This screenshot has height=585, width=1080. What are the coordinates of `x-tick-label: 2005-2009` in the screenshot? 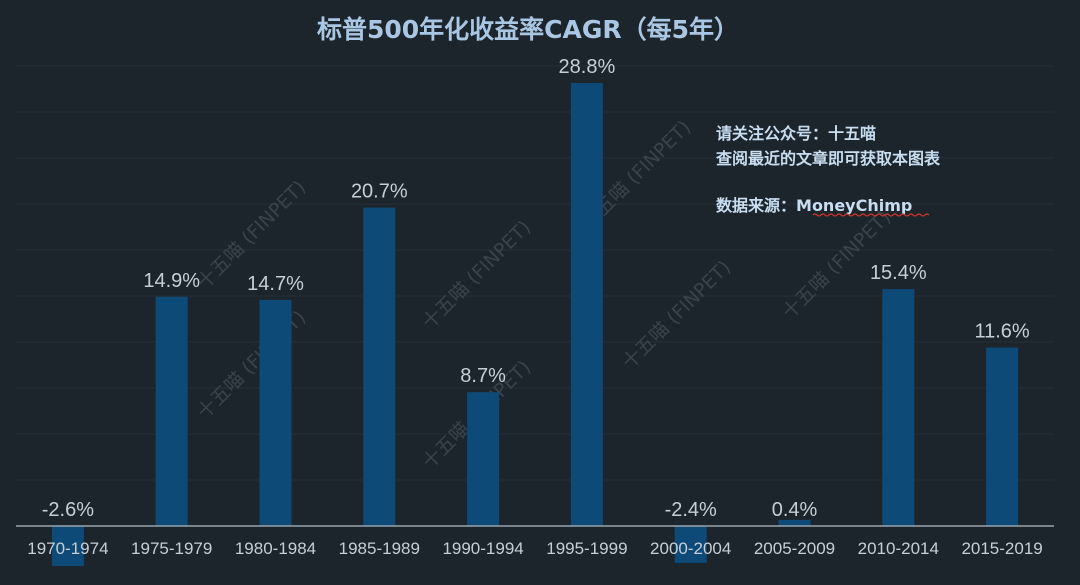 It's located at (794, 548).